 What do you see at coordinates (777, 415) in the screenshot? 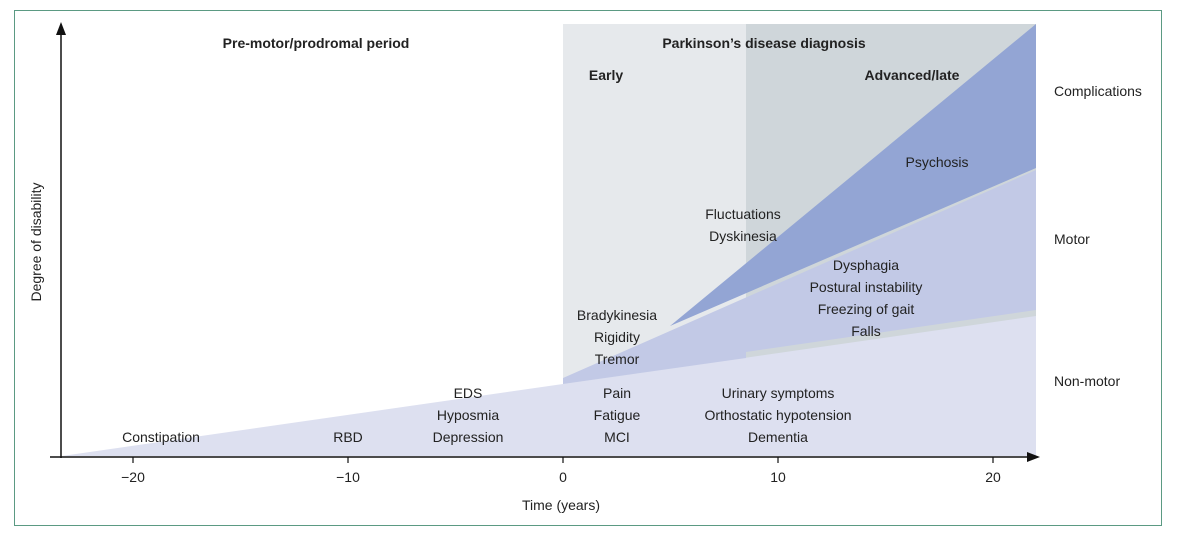
I see `symptom-orthostatic-hypotension: Orthostatic hypotension` at bounding box center [777, 415].